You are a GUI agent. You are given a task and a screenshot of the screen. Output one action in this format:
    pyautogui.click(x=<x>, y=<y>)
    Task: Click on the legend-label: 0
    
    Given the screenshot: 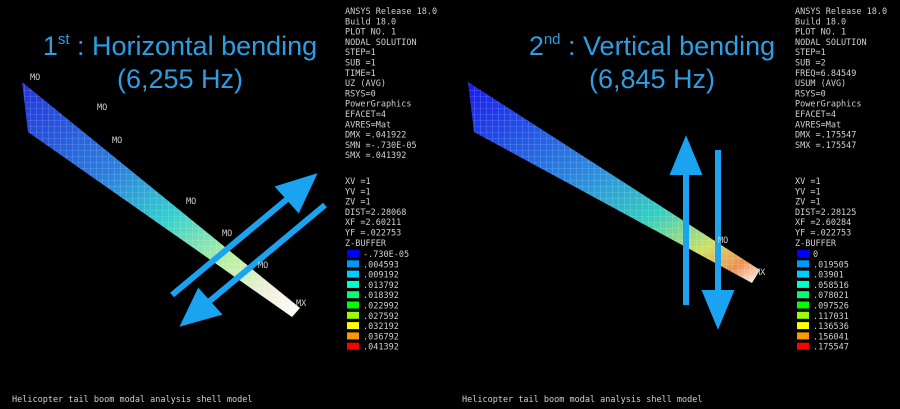 What is the action you would take?
    pyautogui.click(x=815, y=255)
    